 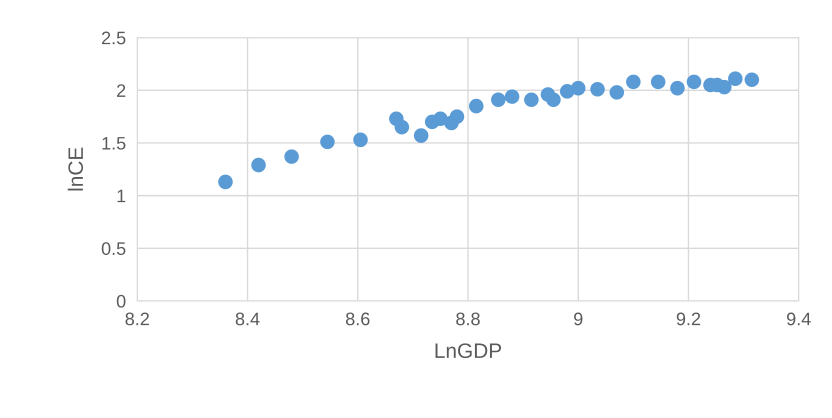 I want to click on y-tick-label: 2, so click(x=121, y=90).